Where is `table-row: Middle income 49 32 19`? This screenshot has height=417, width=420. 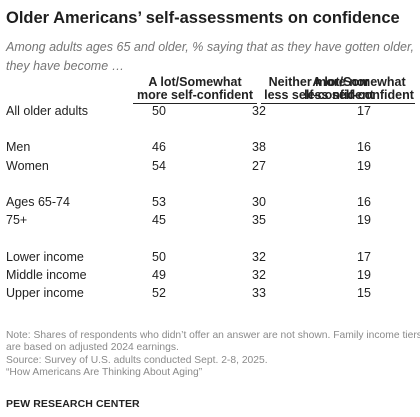 table-row: Middle income 49 32 19 is located at coordinates (210, 276).